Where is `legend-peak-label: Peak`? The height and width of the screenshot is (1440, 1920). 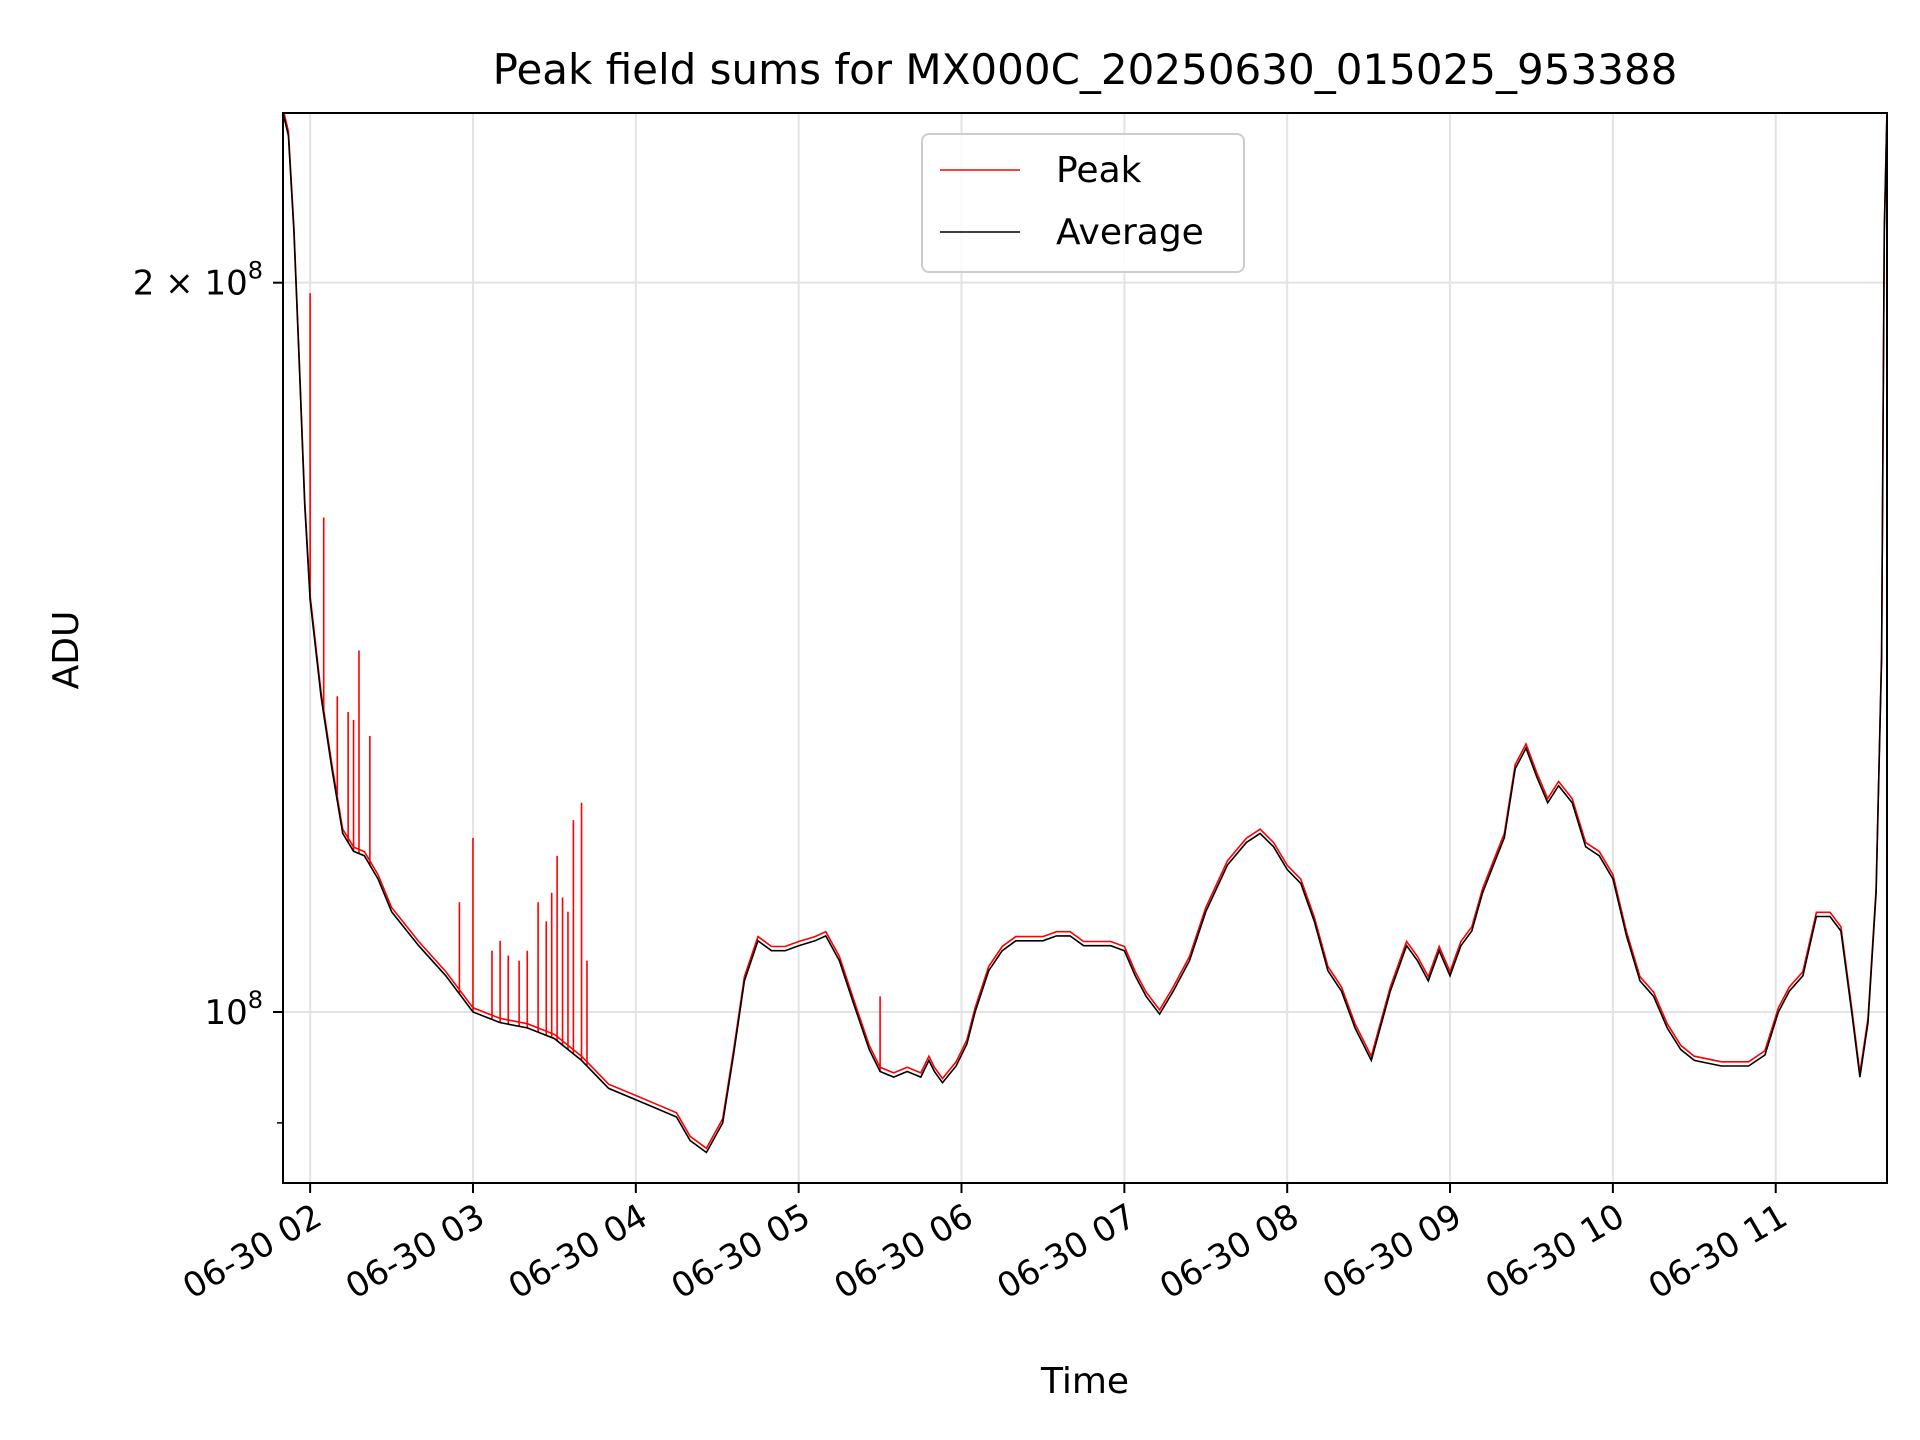
legend-peak-label: Peak is located at coordinates (1099, 170).